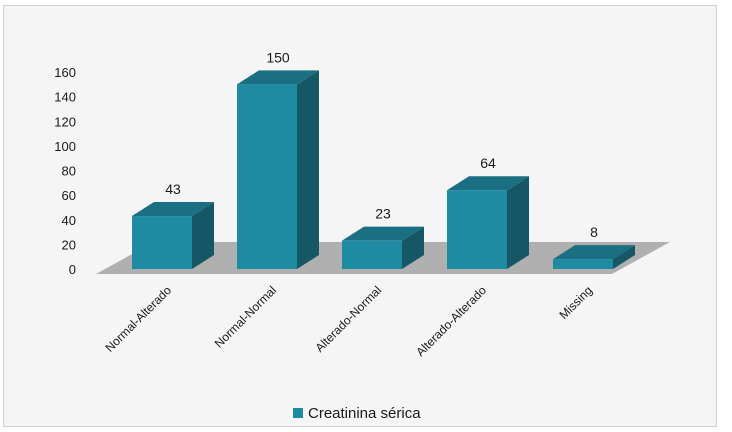  Describe the element at coordinates (245, 316) in the screenshot. I see `x-tick-label: Normal-Normal` at that location.